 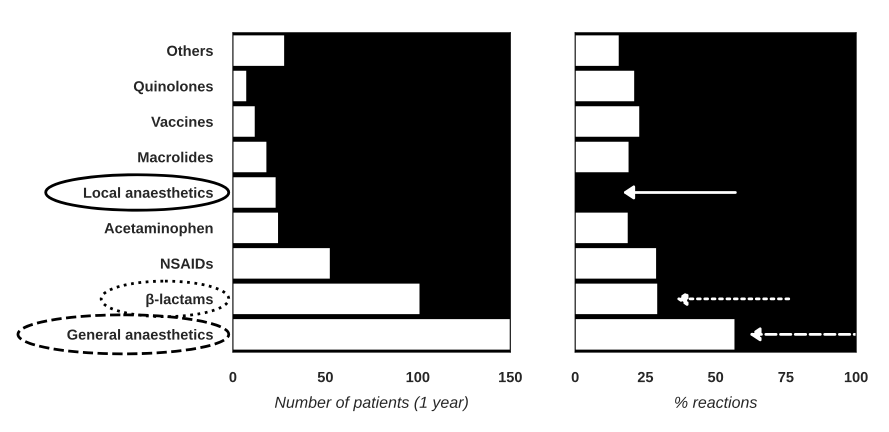 I want to click on x-tick-label: 25, so click(x=646, y=377).